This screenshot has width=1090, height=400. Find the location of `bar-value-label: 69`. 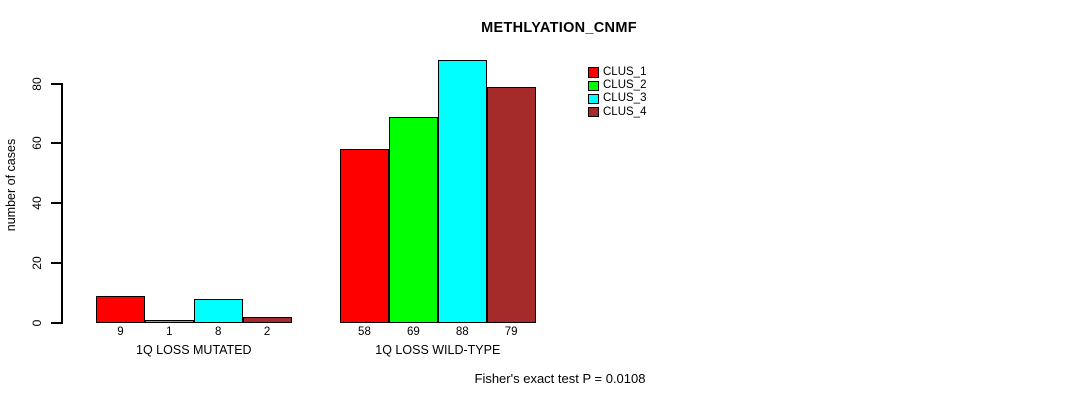

bar-value-label: 69 is located at coordinates (413, 332).